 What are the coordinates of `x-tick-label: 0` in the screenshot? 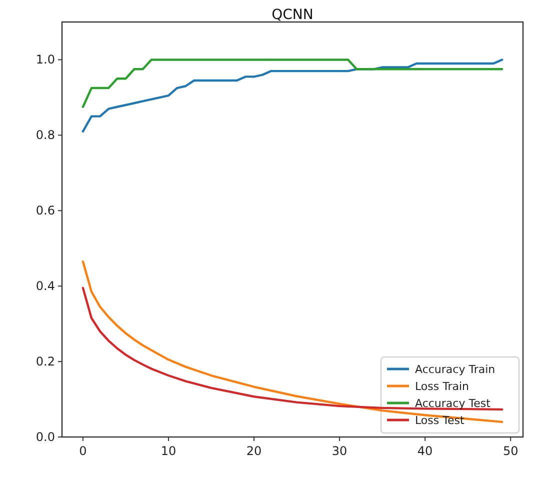 It's located at (83, 451).